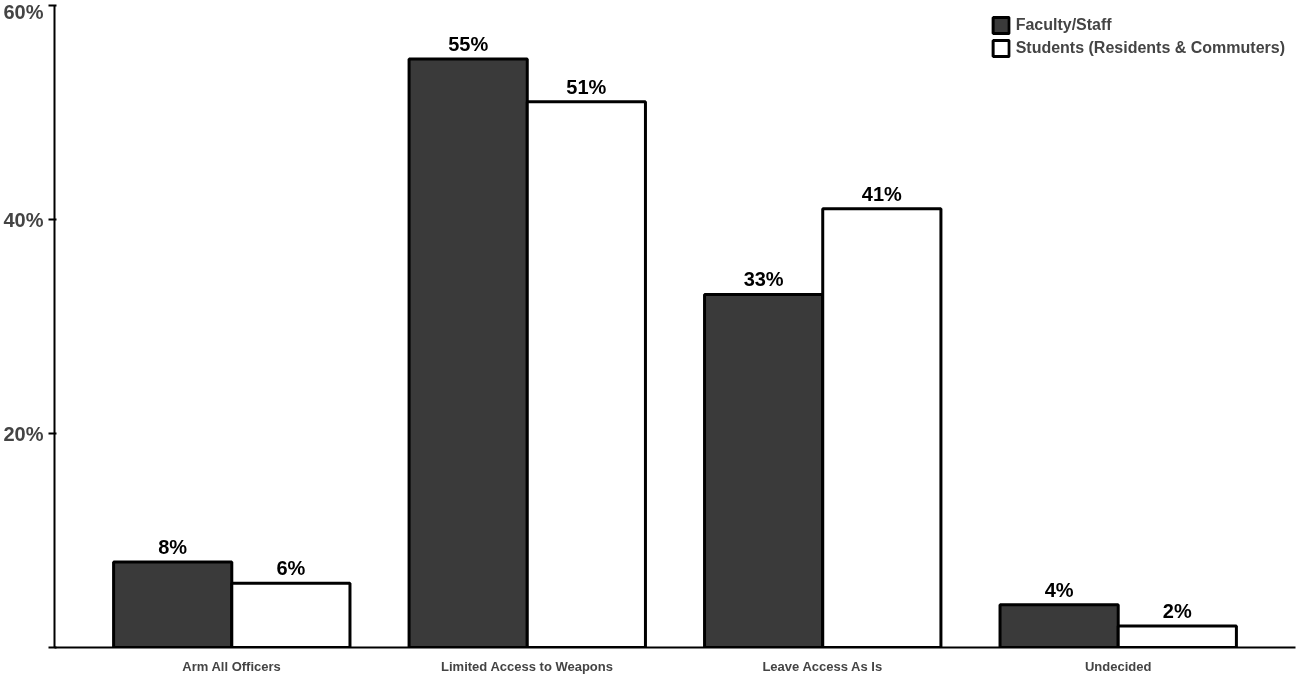 This screenshot has height=686, width=1312. Describe the element at coordinates (1150, 48) in the screenshot. I see `legend-label: Students (Residents & Commuters)` at that location.